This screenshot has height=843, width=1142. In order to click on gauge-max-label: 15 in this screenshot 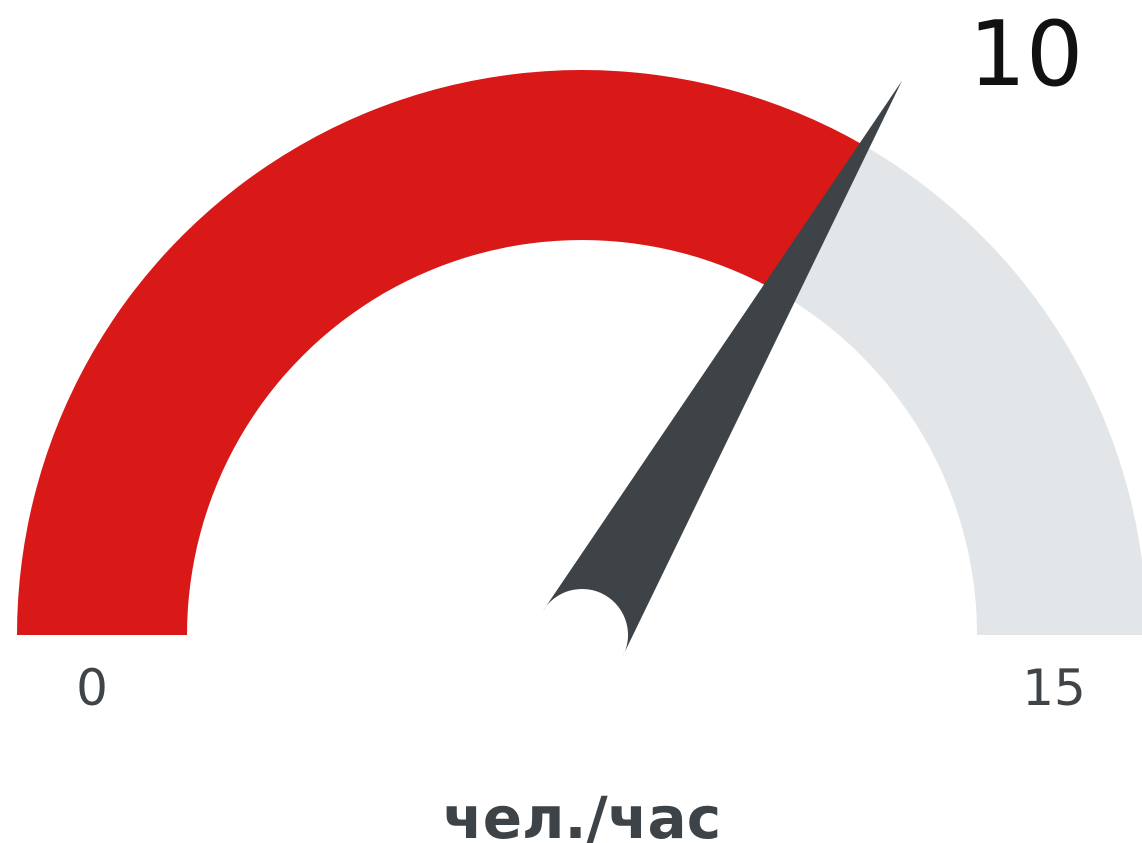, I will do `click(1054, 688)`.